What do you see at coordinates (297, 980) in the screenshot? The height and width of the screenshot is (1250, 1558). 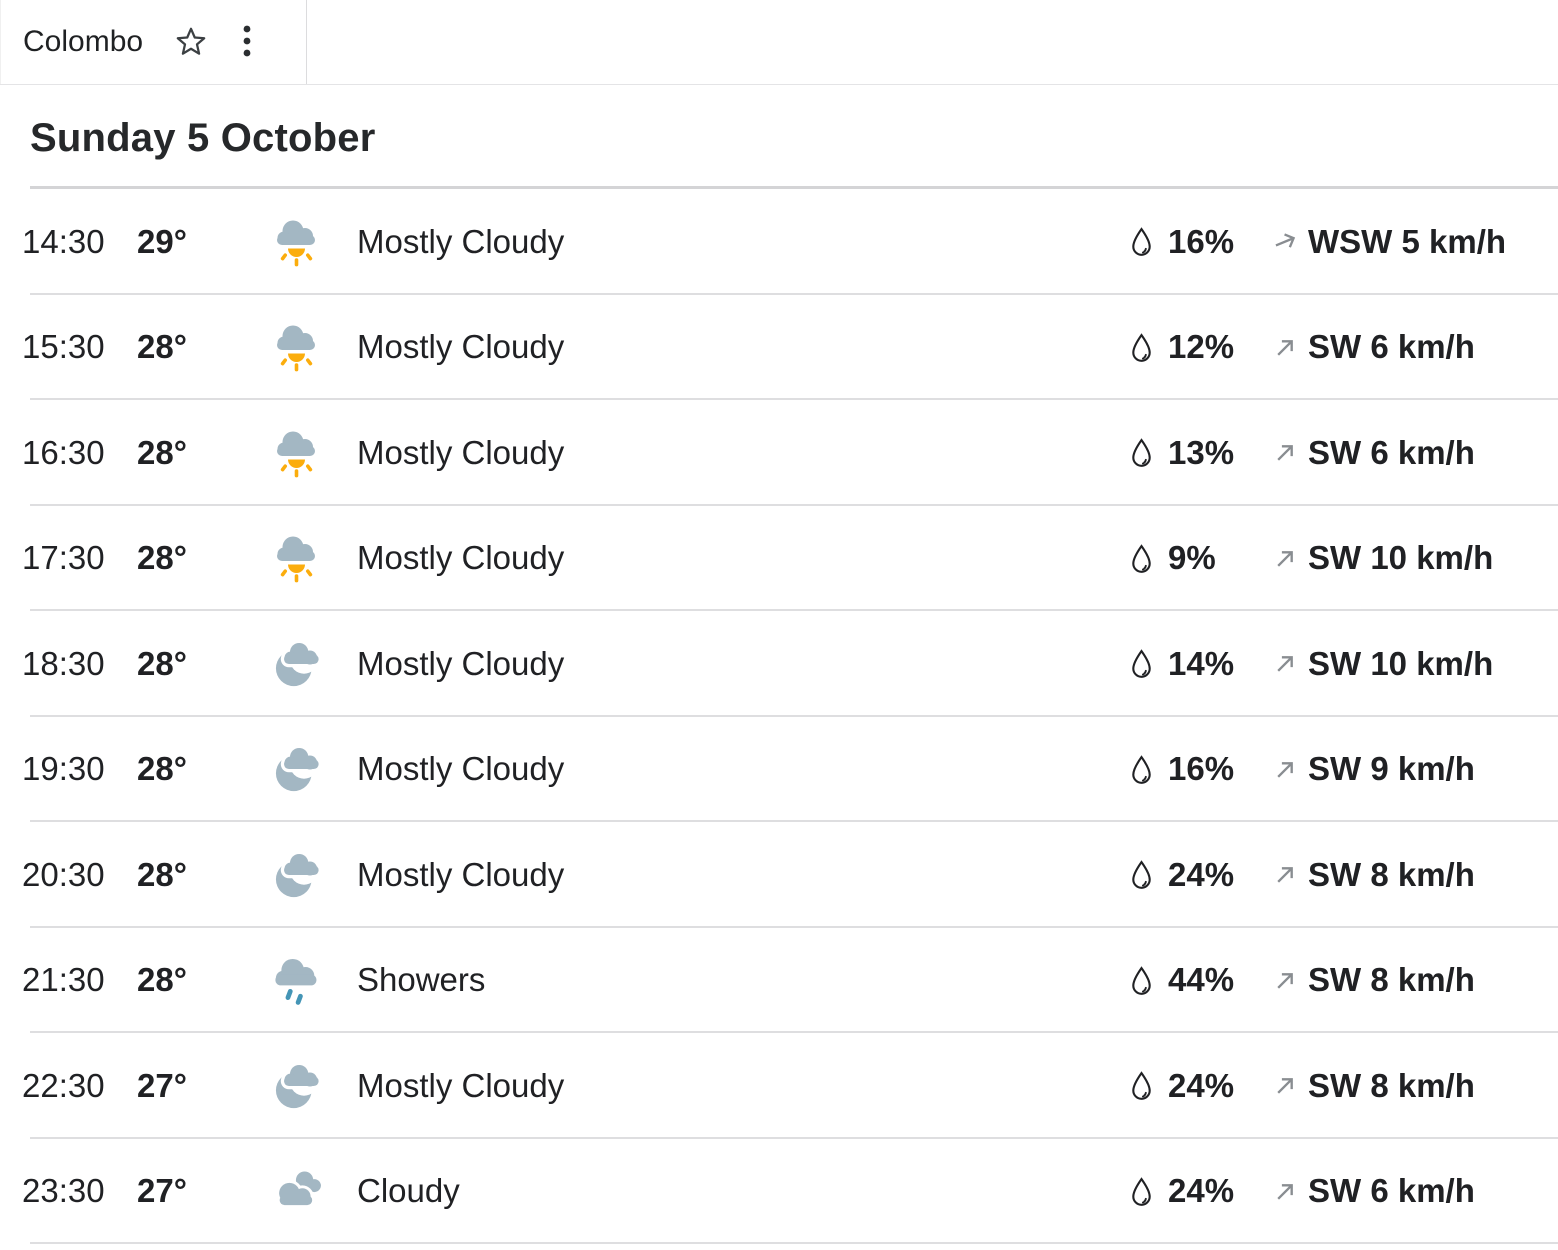 I see `showers-icon` at bounding box center [297, 980].